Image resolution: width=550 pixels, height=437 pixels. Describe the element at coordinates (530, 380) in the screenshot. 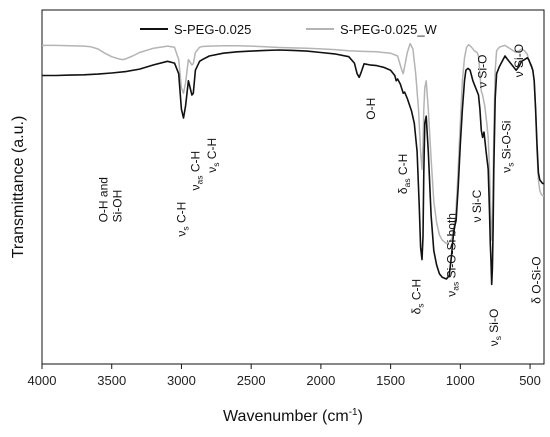

I see `x-tick-label: 500` at that location.